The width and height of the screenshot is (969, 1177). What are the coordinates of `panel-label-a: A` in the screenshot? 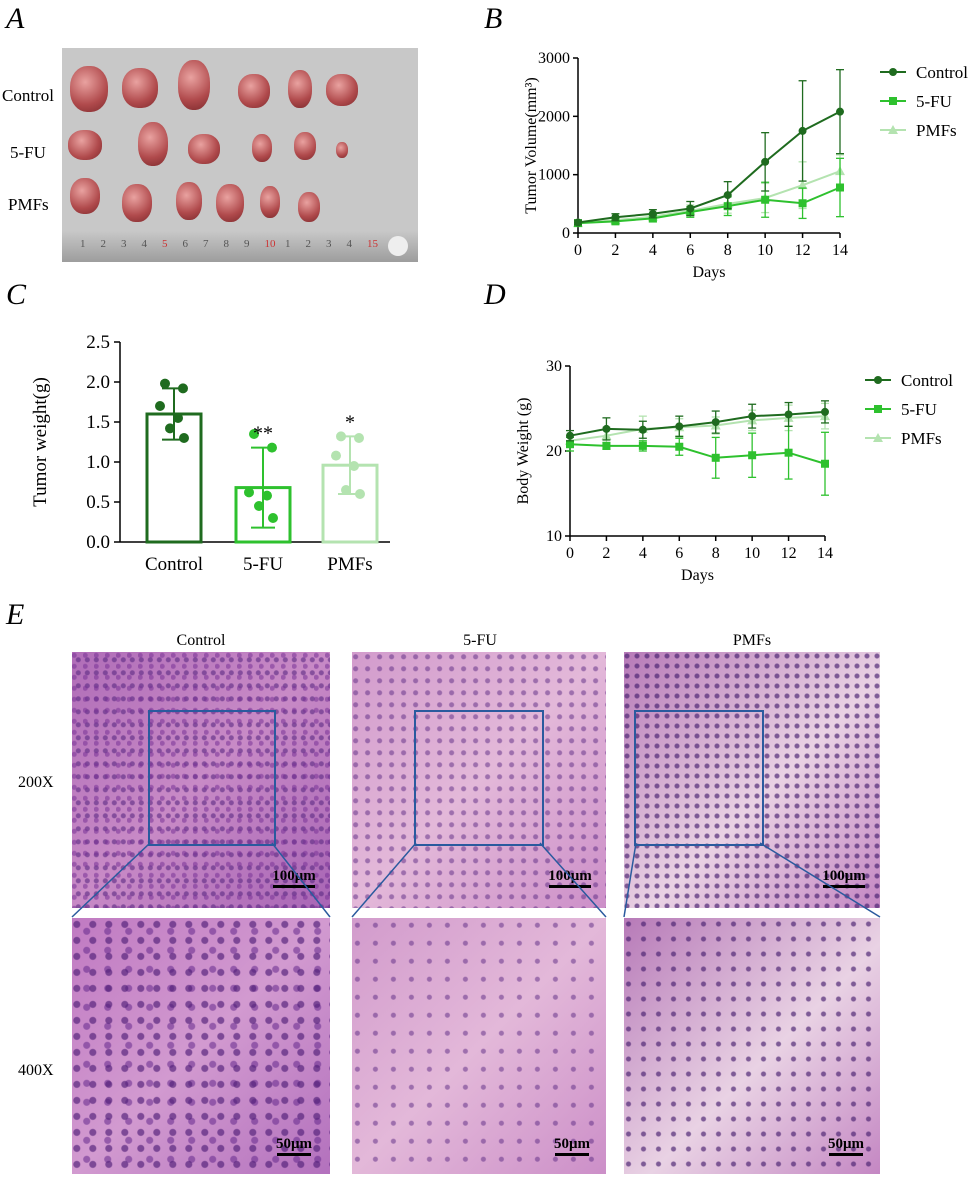 It's located at (15, 18).